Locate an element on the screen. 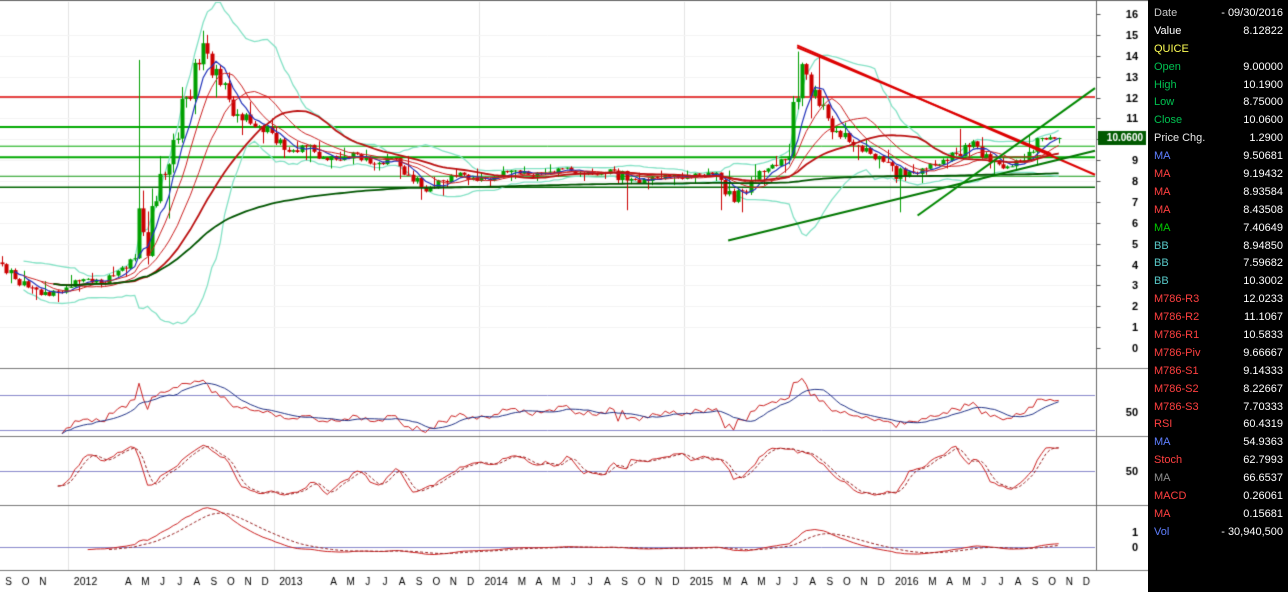 The image size is (1288, 592). panel-row-label: Low is located at coordinates (1164, 102).